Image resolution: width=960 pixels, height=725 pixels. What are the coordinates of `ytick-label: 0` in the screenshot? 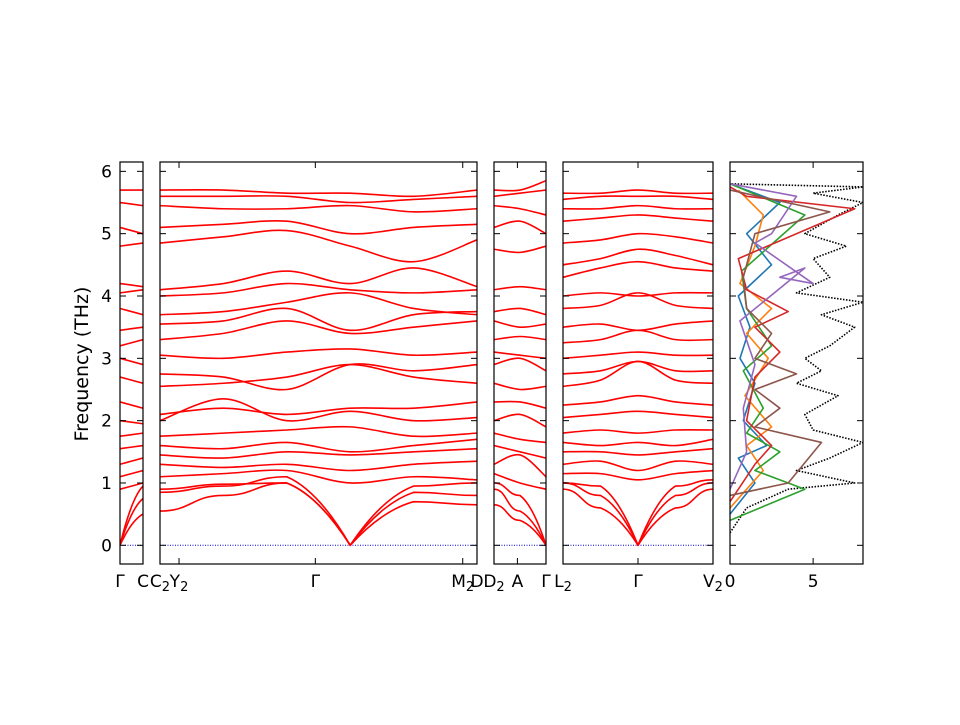 It's located at (106, 546).